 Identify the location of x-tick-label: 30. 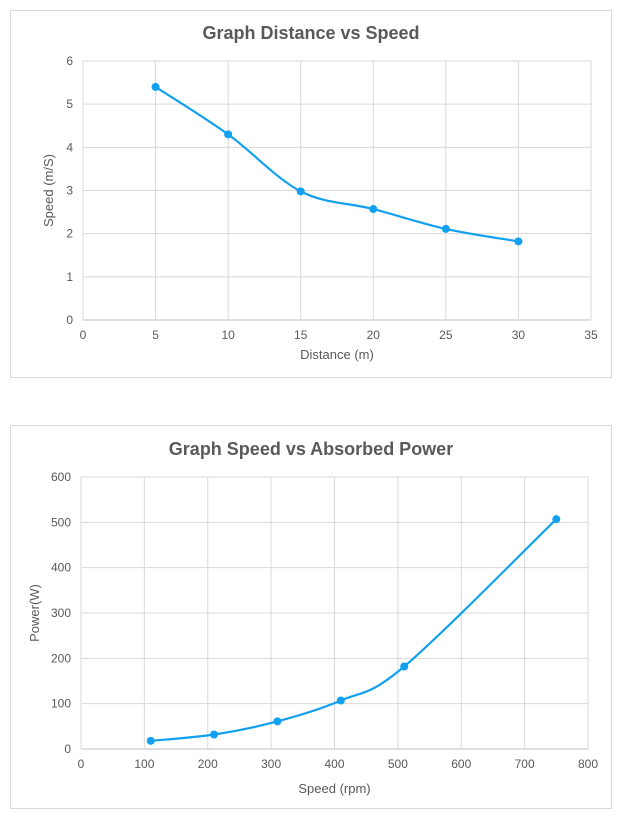
(519, 335).